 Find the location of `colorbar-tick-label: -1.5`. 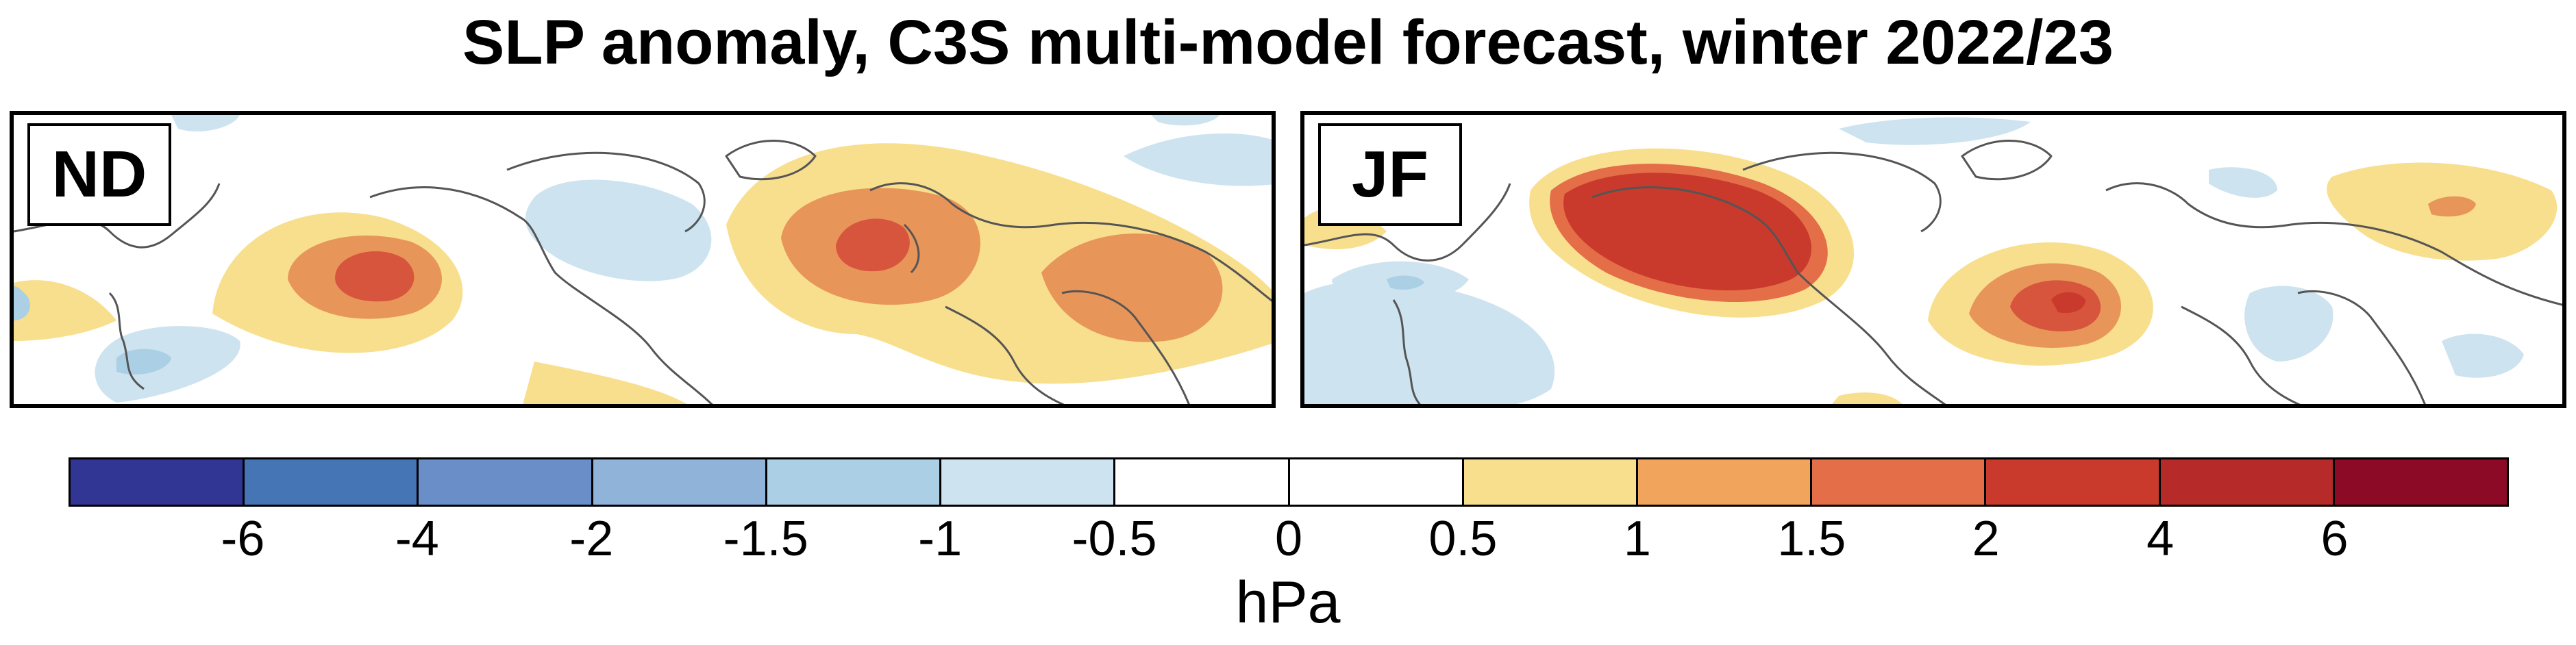

colorbar-tick-label: -1.5 is located at coordinates (765, 538).